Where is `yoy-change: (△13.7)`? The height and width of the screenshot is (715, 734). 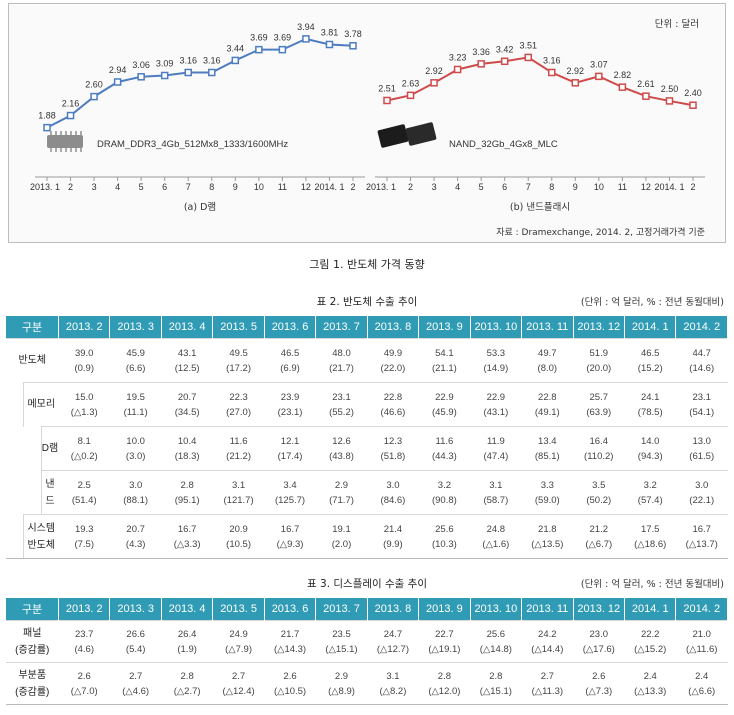 yoy-change: (△13.7) is located at coordinates (701, 544).